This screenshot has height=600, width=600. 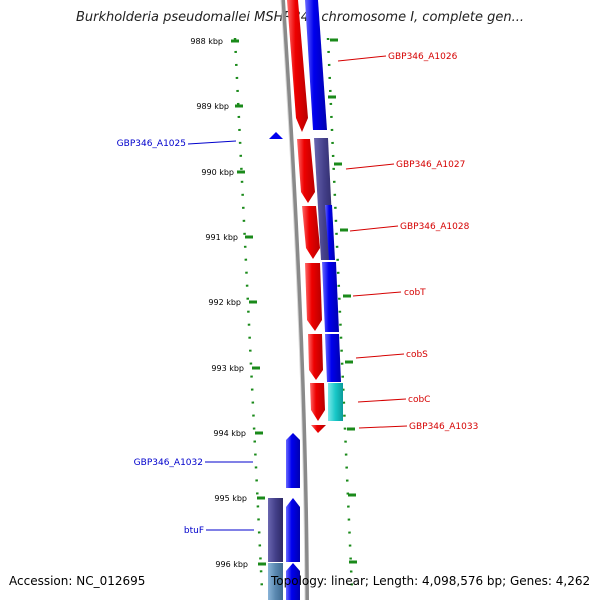 What do you see at coordinates (315, 357) in the screenshot?
I see `gene-cobS` at bounding box center [315, 357].